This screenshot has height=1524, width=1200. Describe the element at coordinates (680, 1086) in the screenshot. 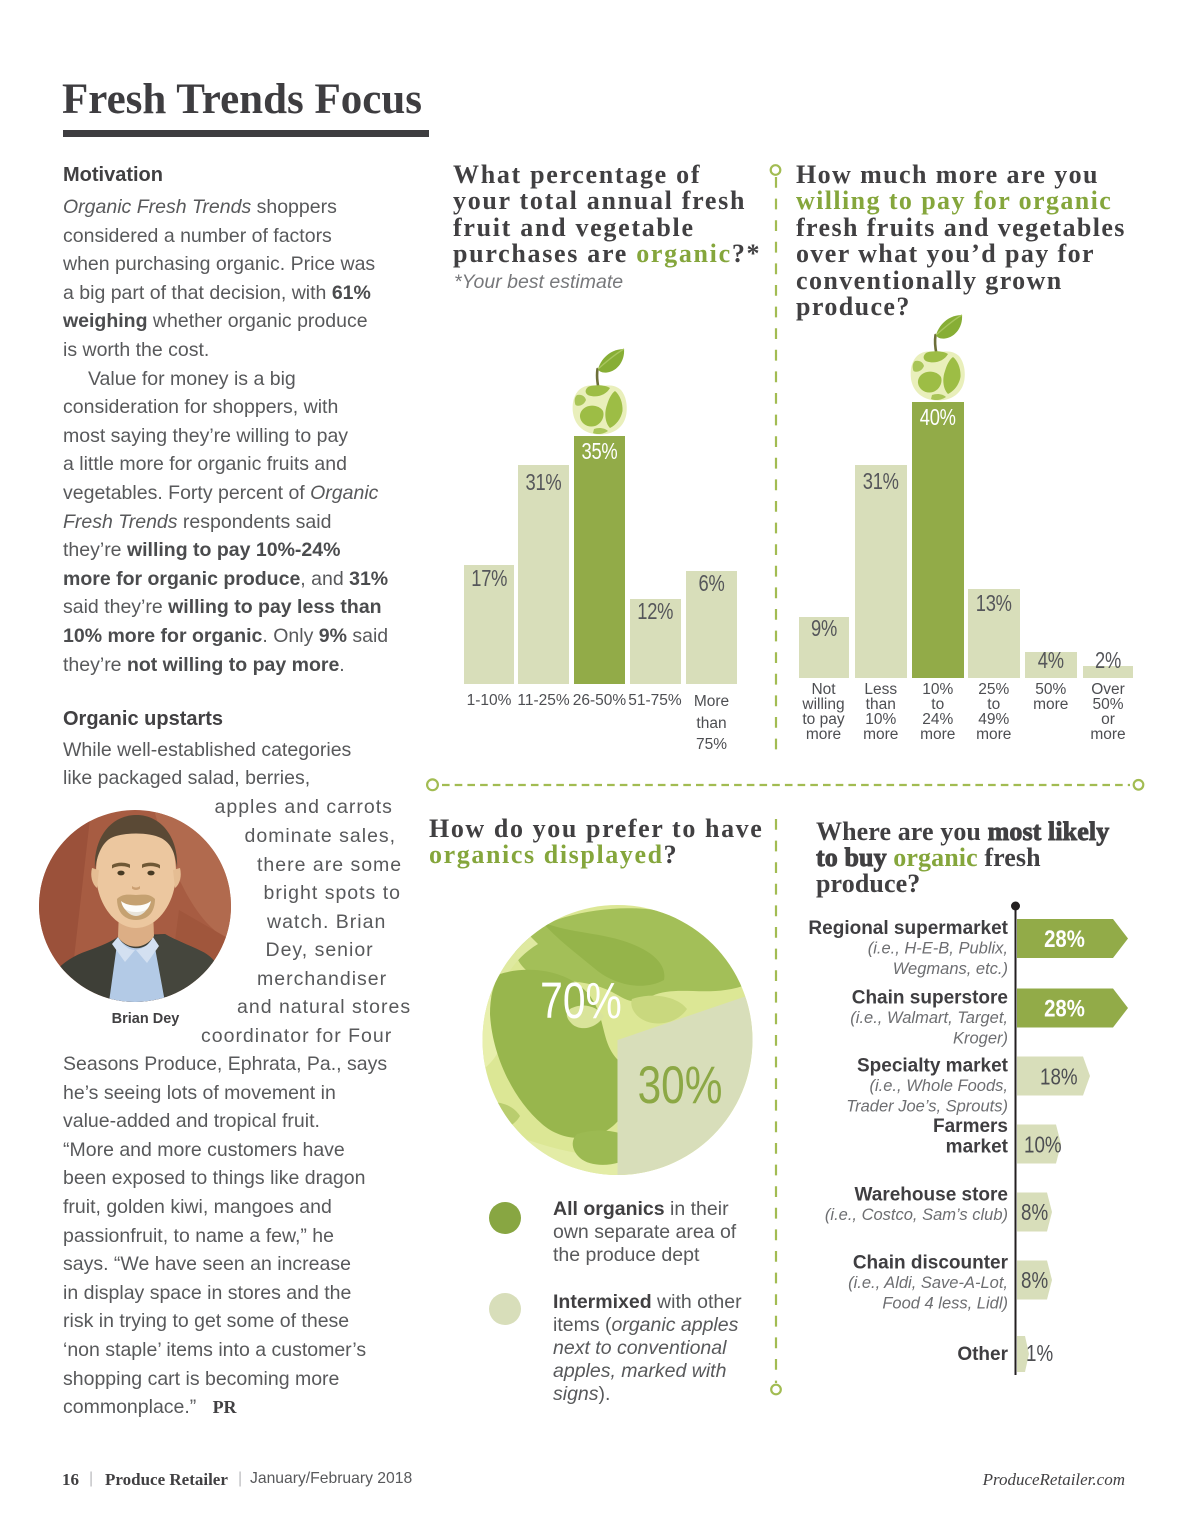

I see `svg-text: 30%` at that location.